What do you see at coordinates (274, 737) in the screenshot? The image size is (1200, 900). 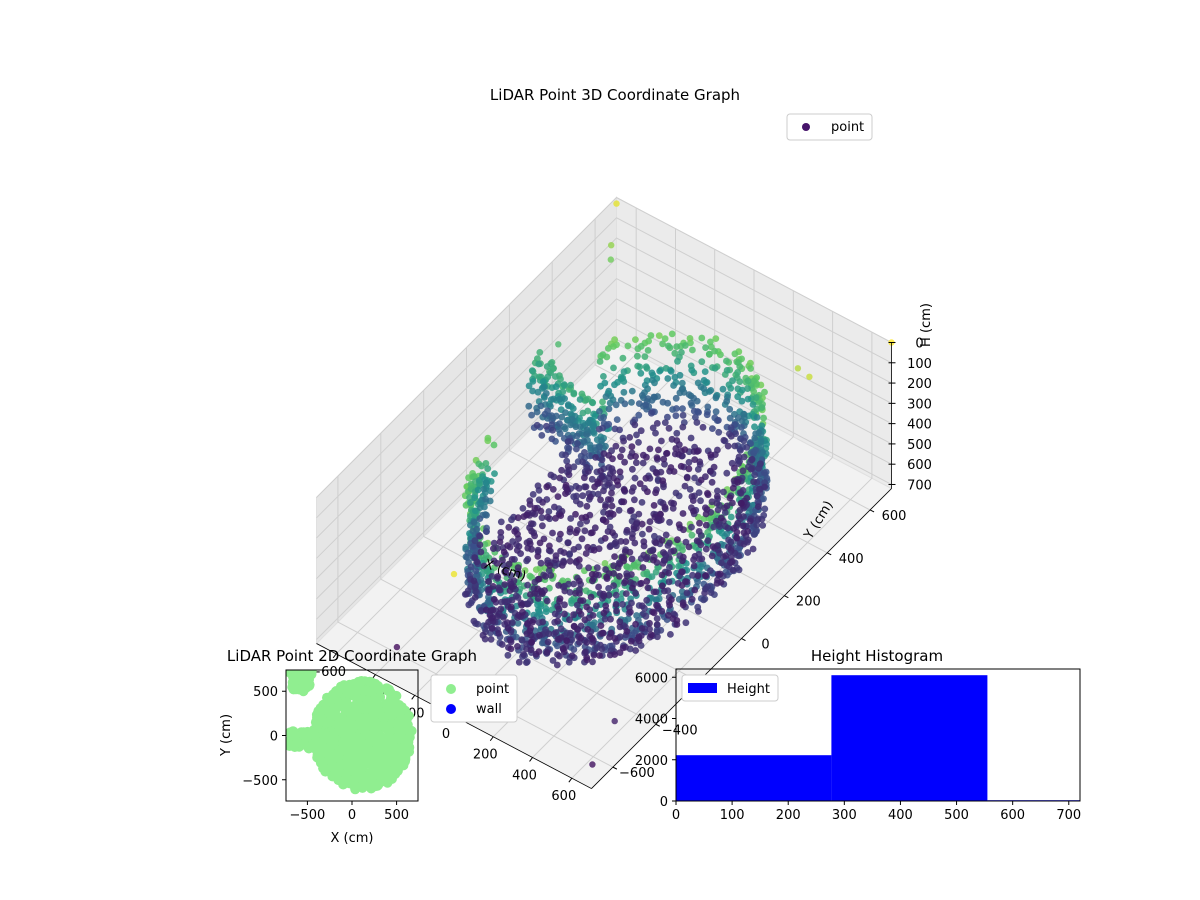 I see `y-tick-label-2d: 0` at bounding box center [274, 737].